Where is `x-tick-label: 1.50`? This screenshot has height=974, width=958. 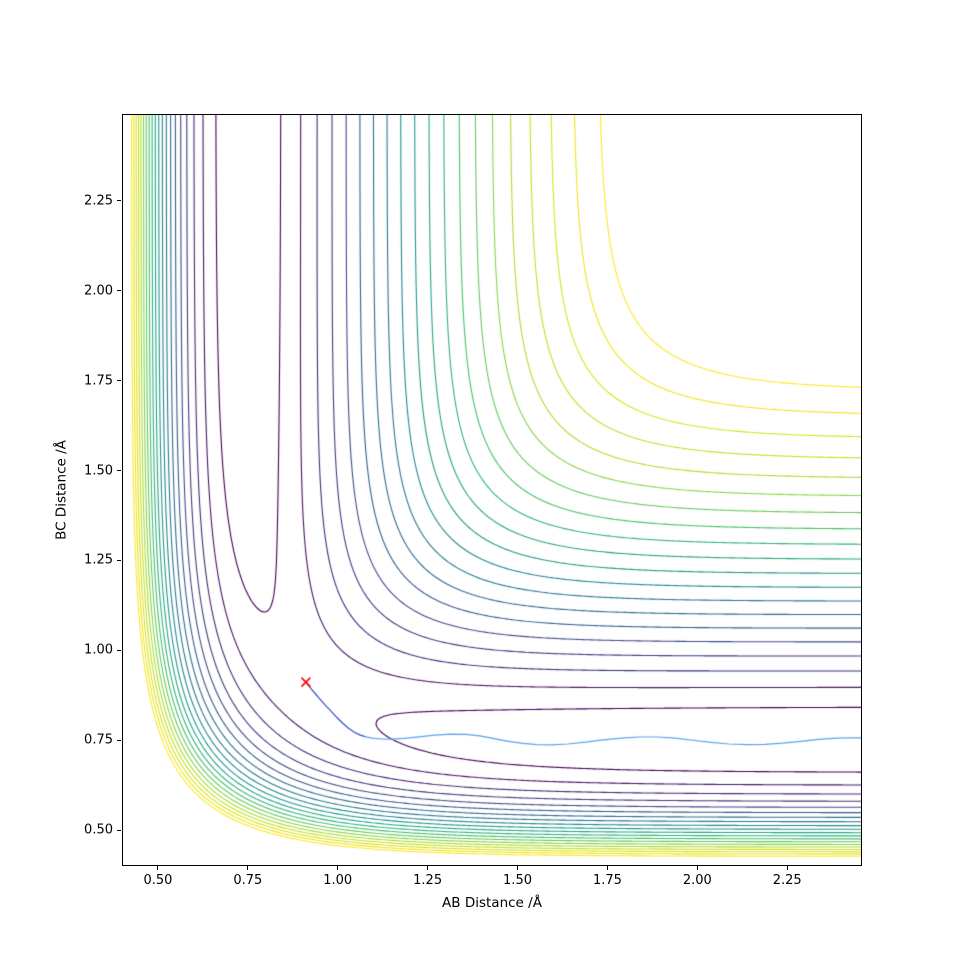
x-tick-label: 1.50 is located at coordinates (517, 880).